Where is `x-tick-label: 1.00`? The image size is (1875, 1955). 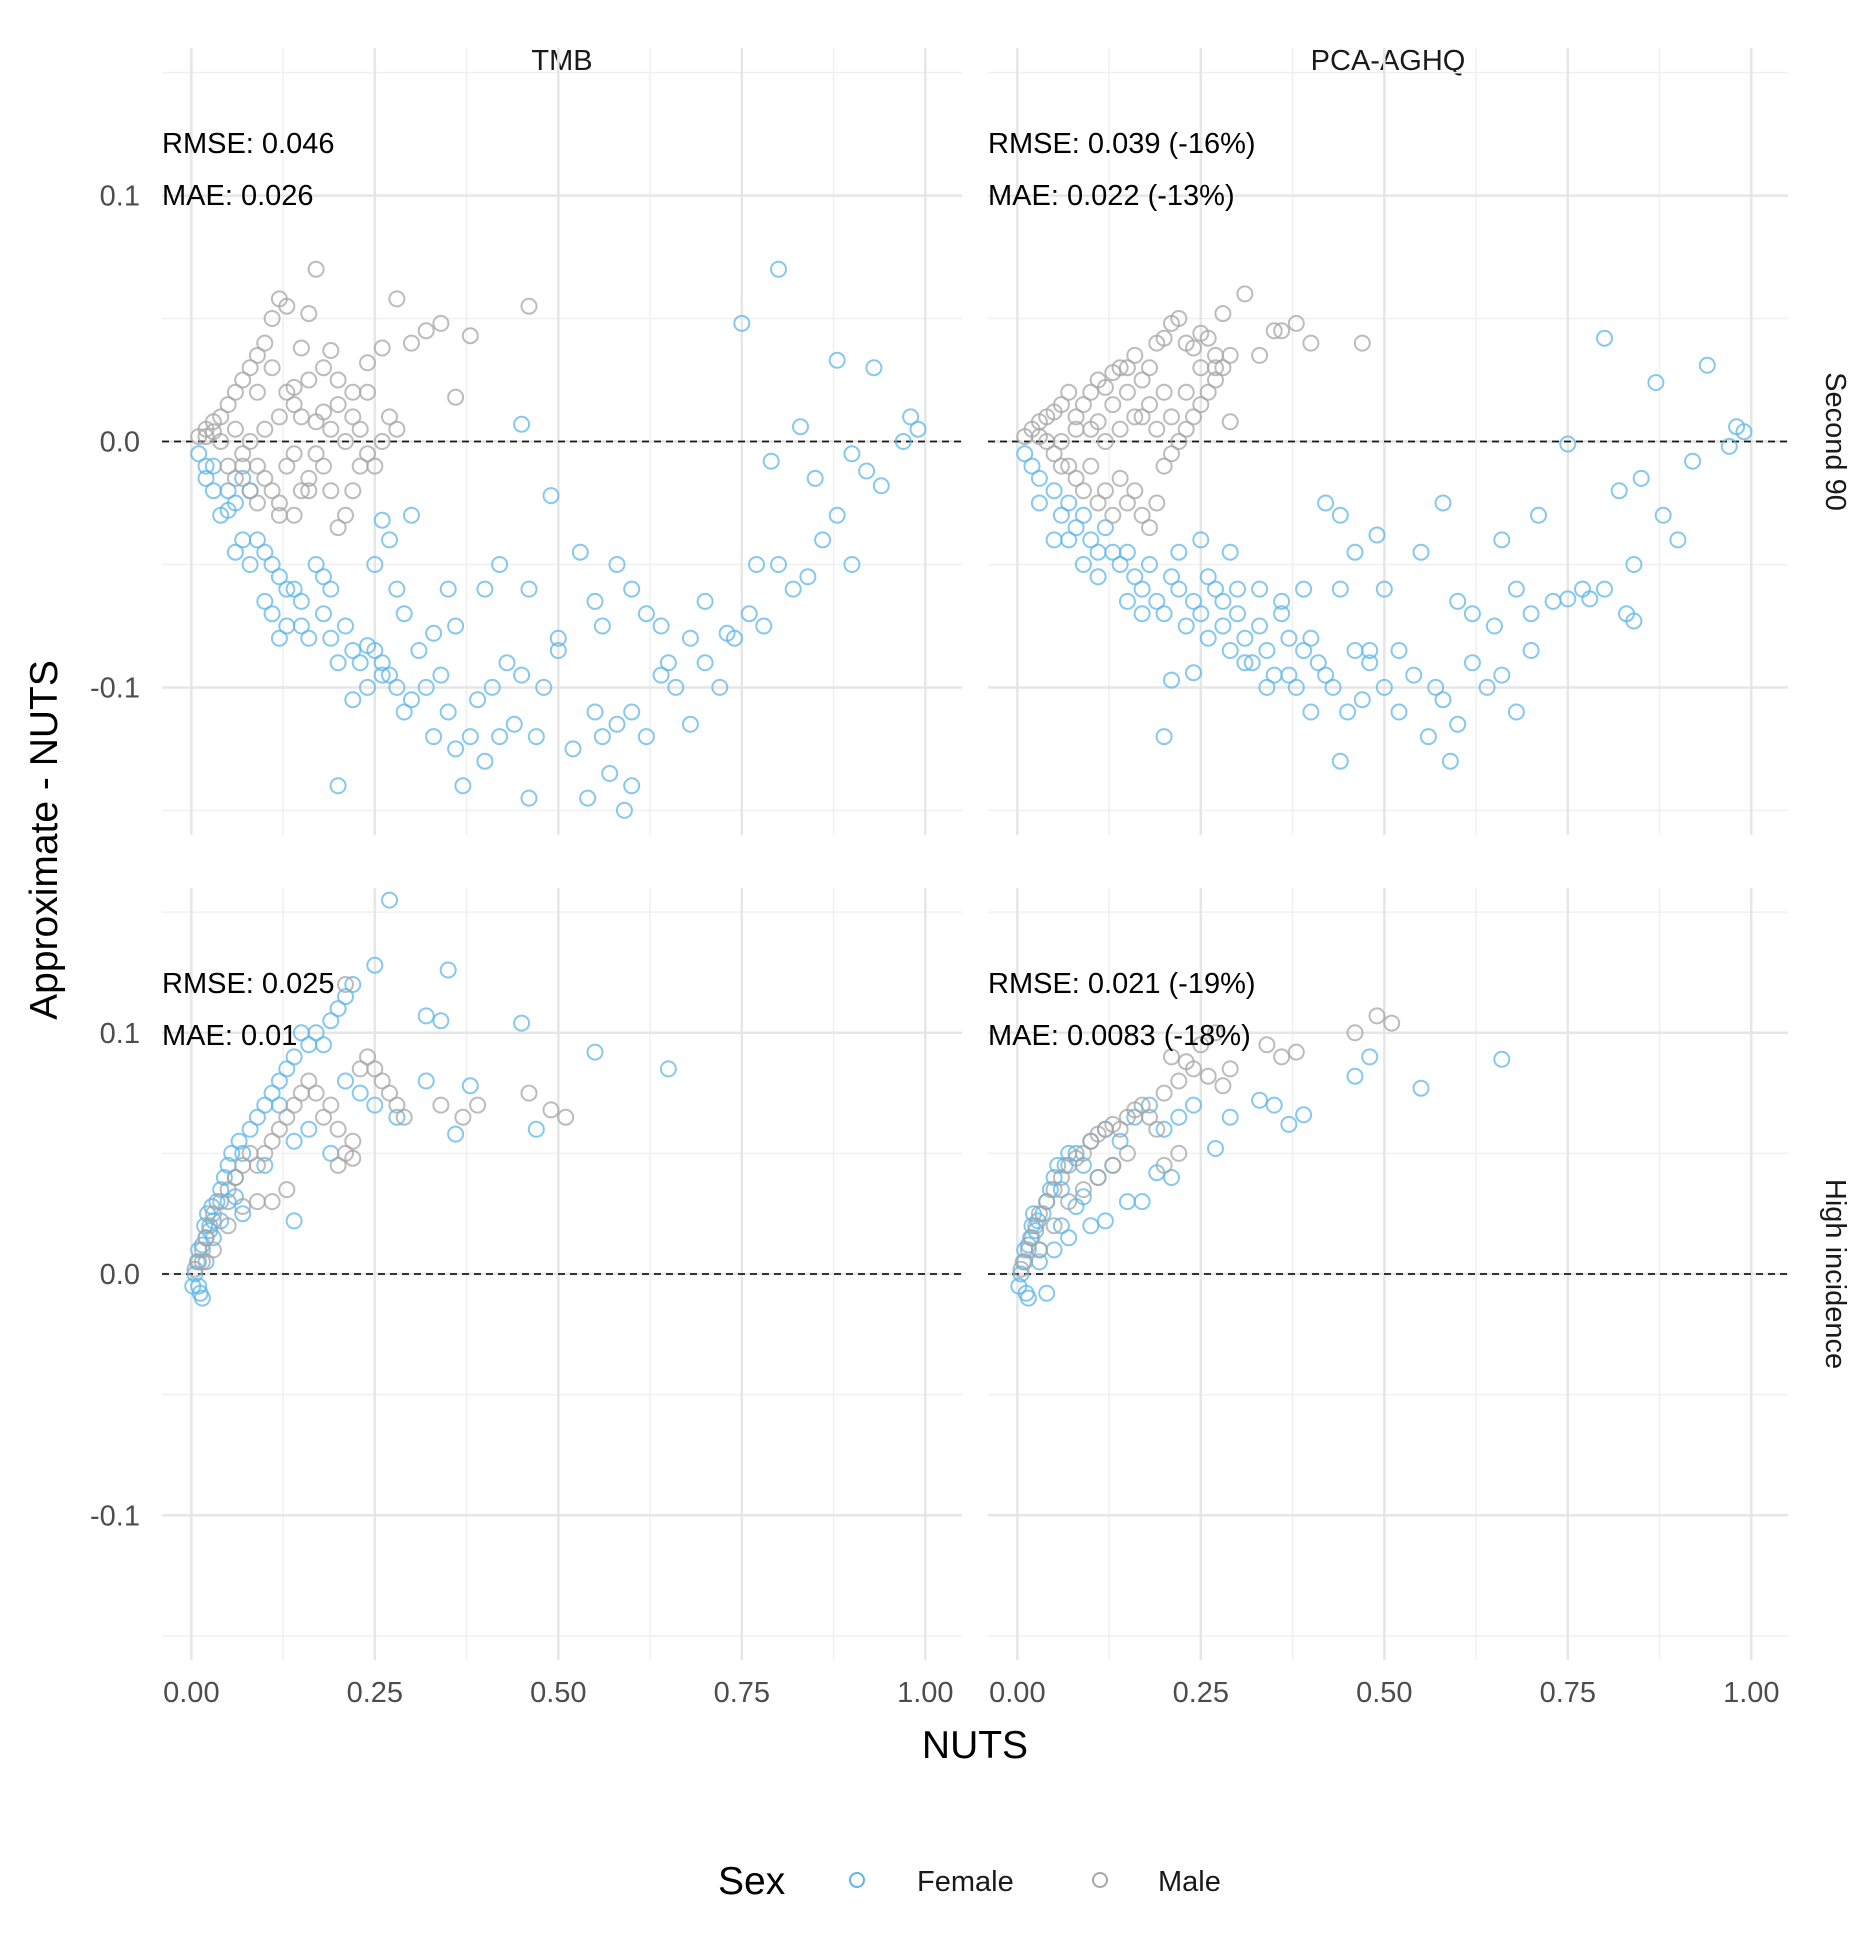
x-tick-label: 1.00 is located at coordinates (1751, 1693).